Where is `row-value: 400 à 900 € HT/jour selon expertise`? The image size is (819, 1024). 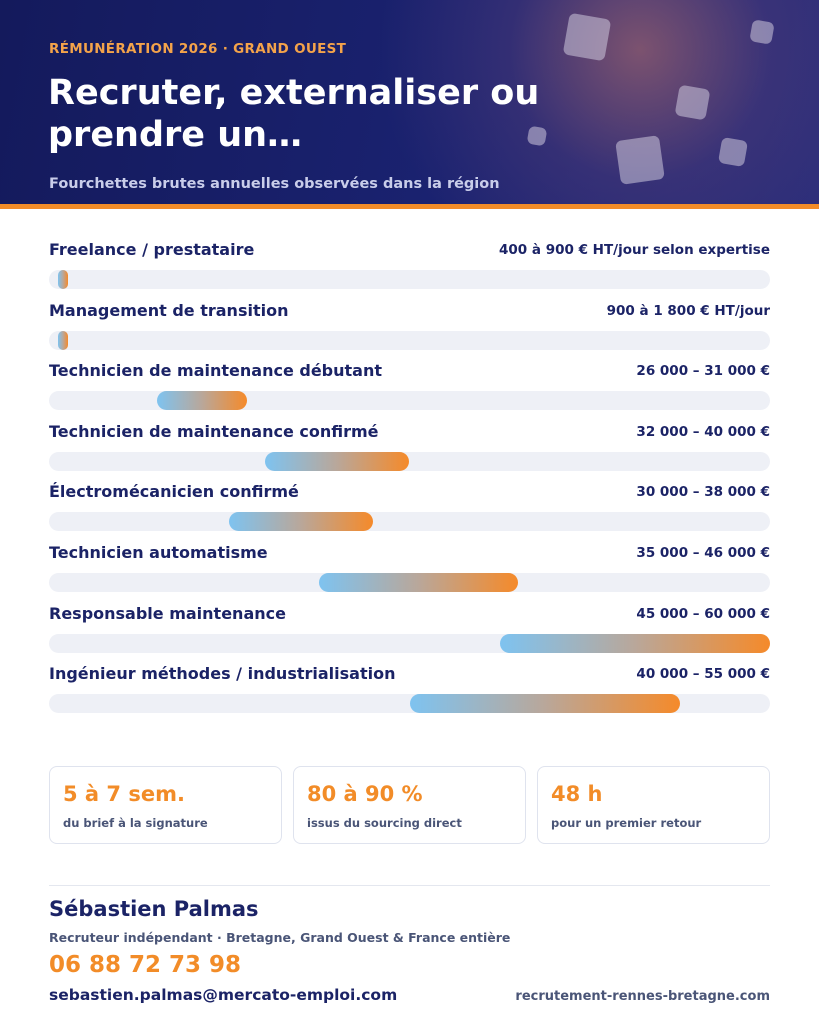
row-value: 400 à 900 € HT/jour selon expertise is located at coordinates (634, 250).